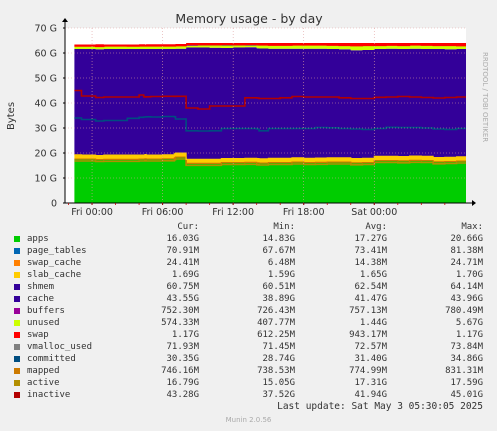 This screenshot has height=431, width=497. I want to click on inactive-line, so click(270, 99).